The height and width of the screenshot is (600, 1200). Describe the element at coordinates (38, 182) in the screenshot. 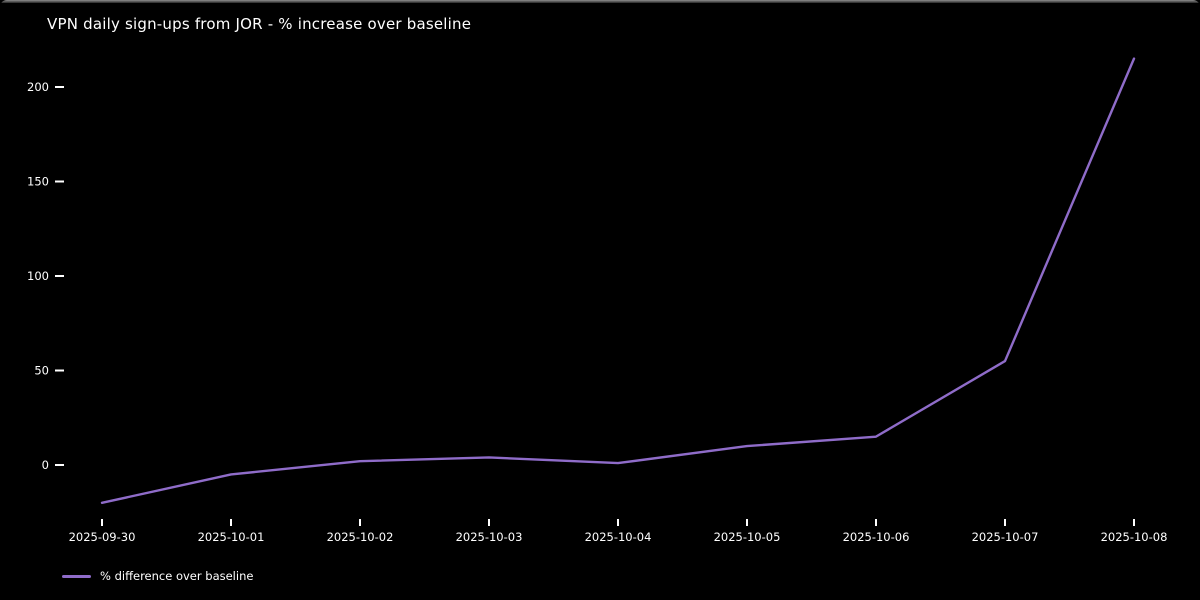

I see `y-tick-label: 150` at that location.